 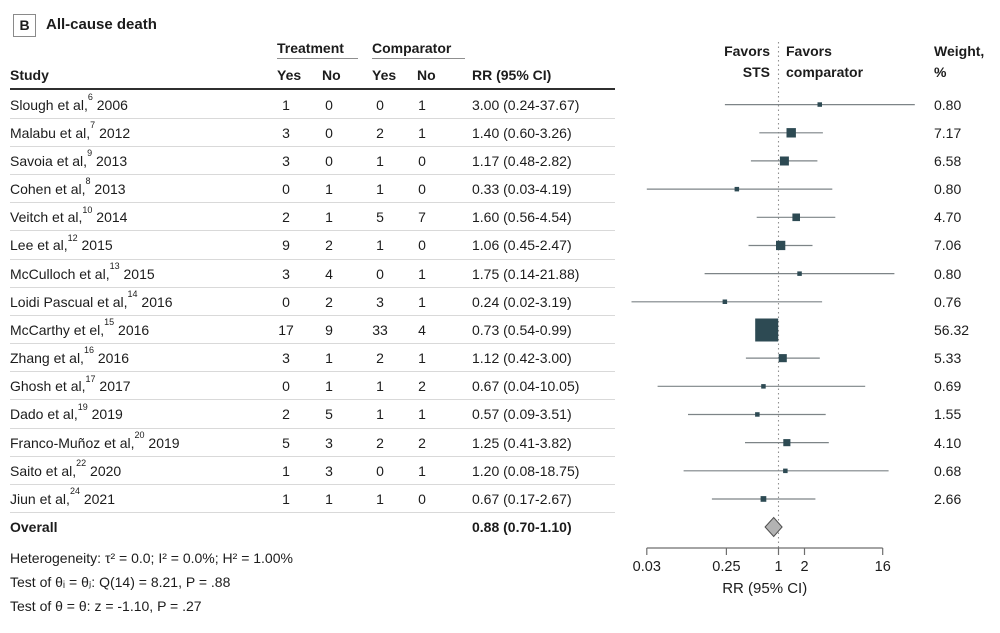 What do you see at coordinates (114, 265) in the screenshot?
I see `study-ref: 13` at bounding box center [114, 265].